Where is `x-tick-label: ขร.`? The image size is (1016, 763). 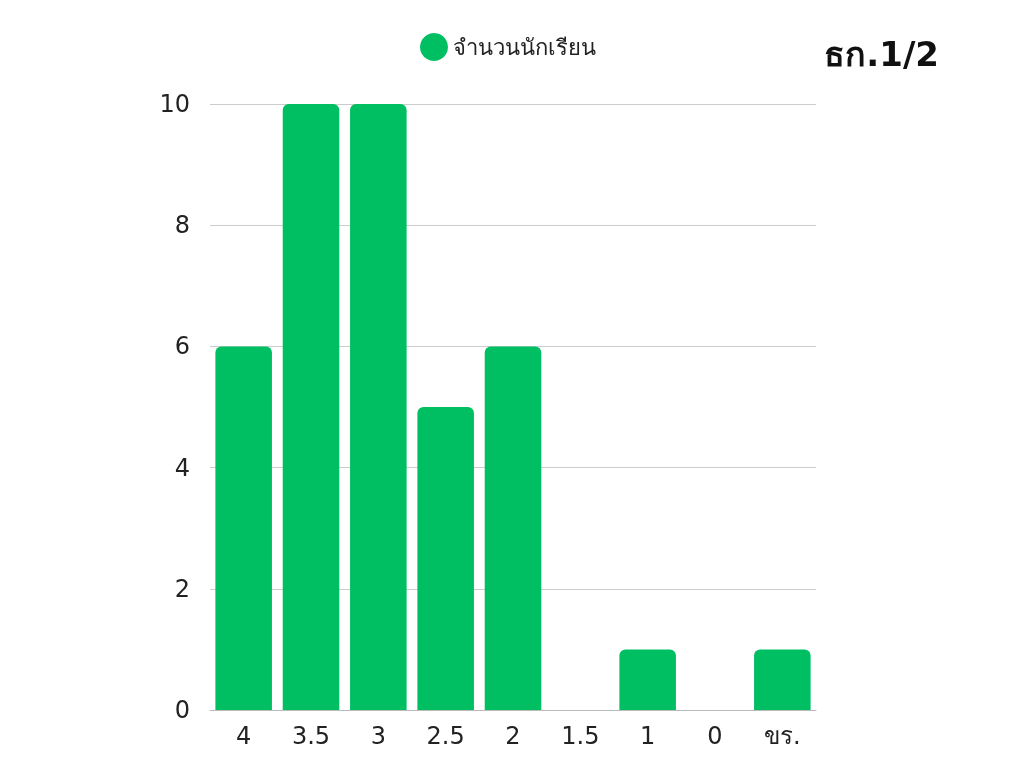
x-tick-label: ขร. is located at coordinates (782, 736).